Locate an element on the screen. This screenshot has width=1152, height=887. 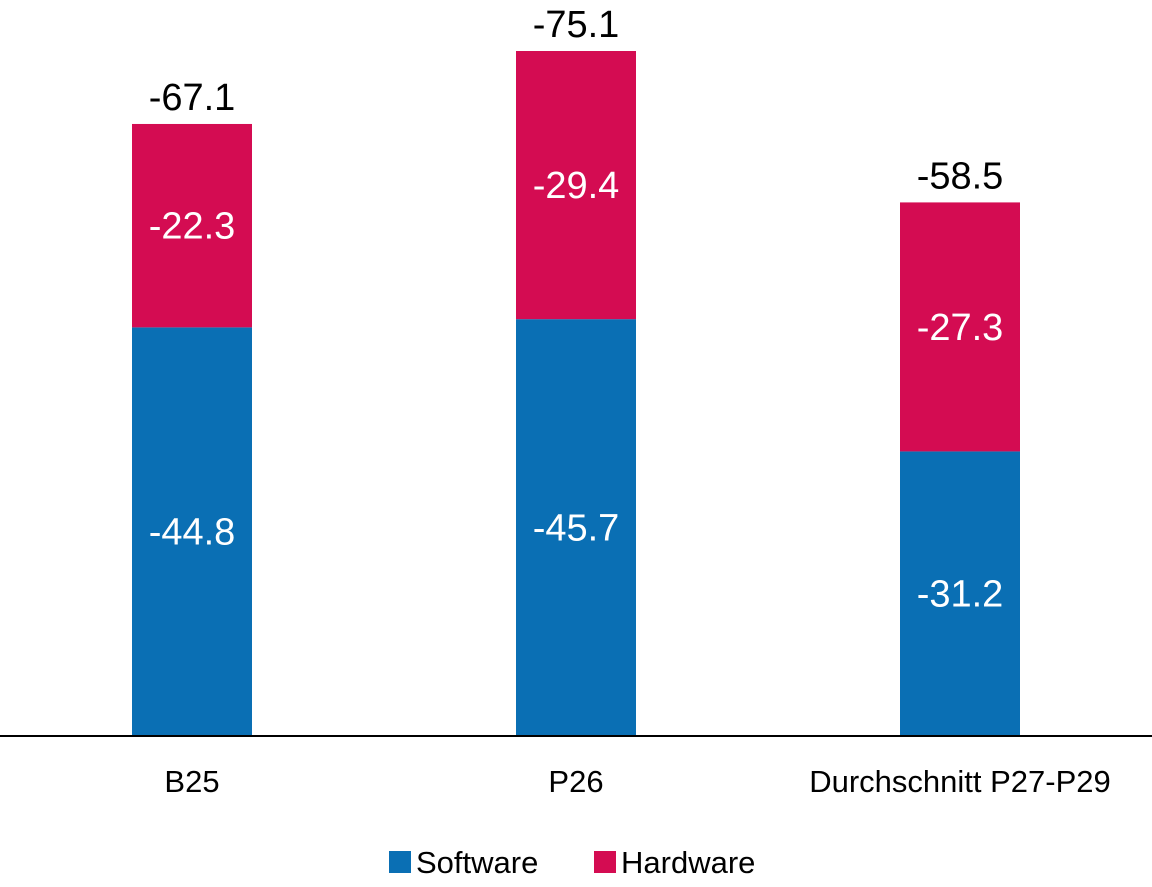
legend-label-hardware: Hardware is located at coordinates (688, 862).